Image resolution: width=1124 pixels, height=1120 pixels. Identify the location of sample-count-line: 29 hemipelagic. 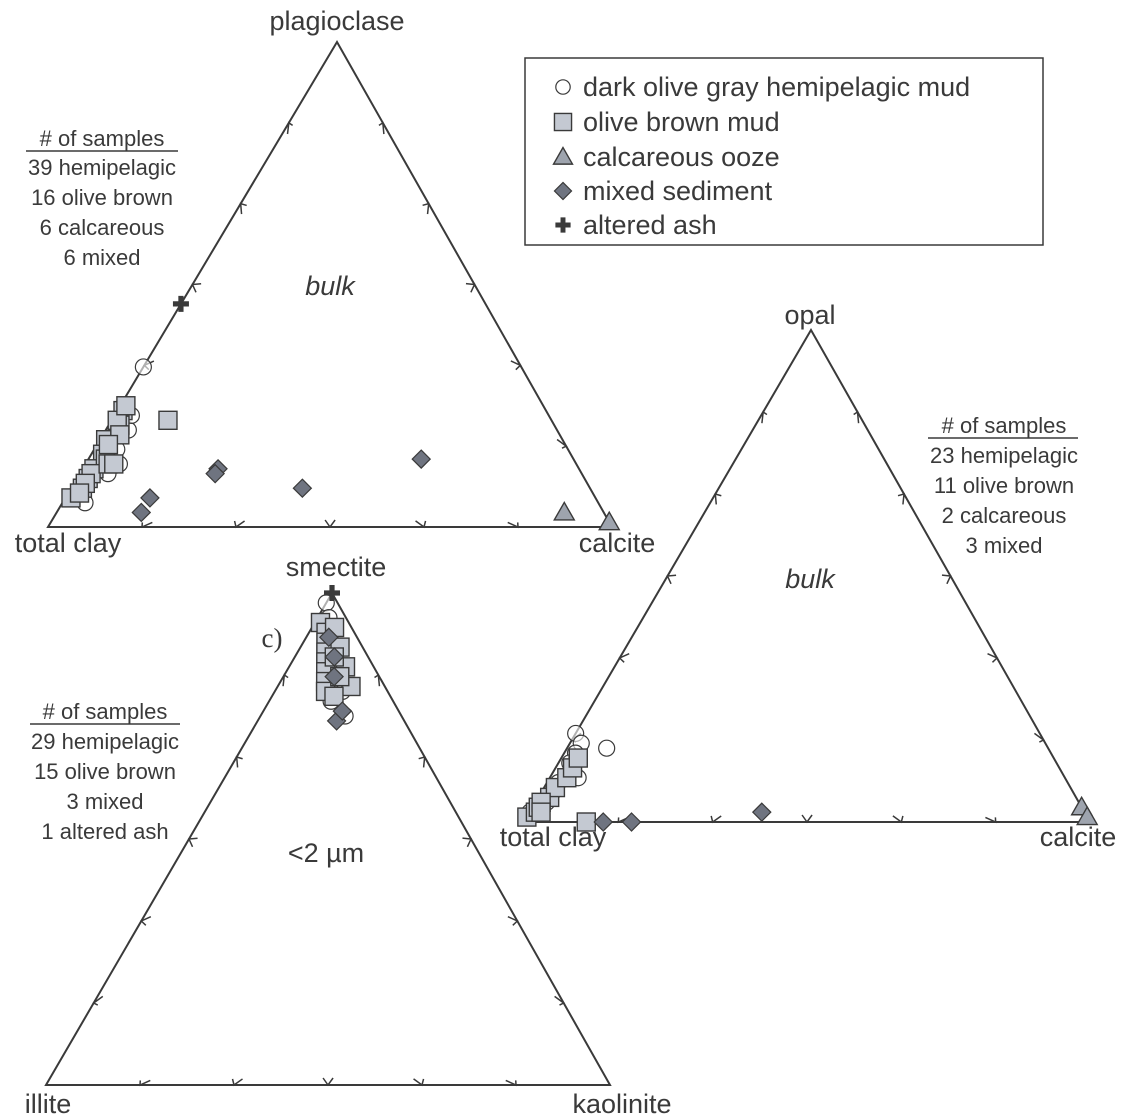
(105, 741).